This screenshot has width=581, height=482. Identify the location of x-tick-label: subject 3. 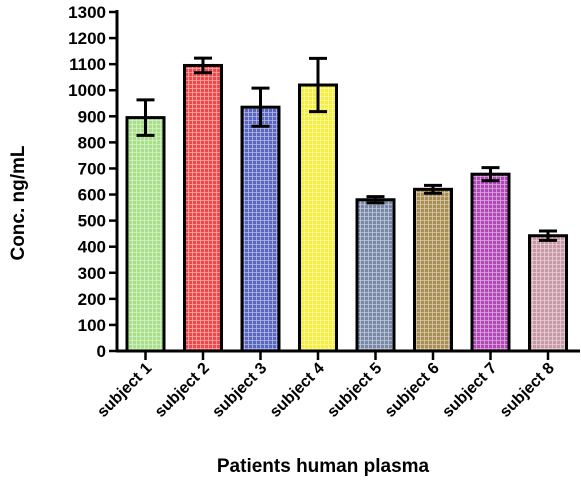
(239, 390).